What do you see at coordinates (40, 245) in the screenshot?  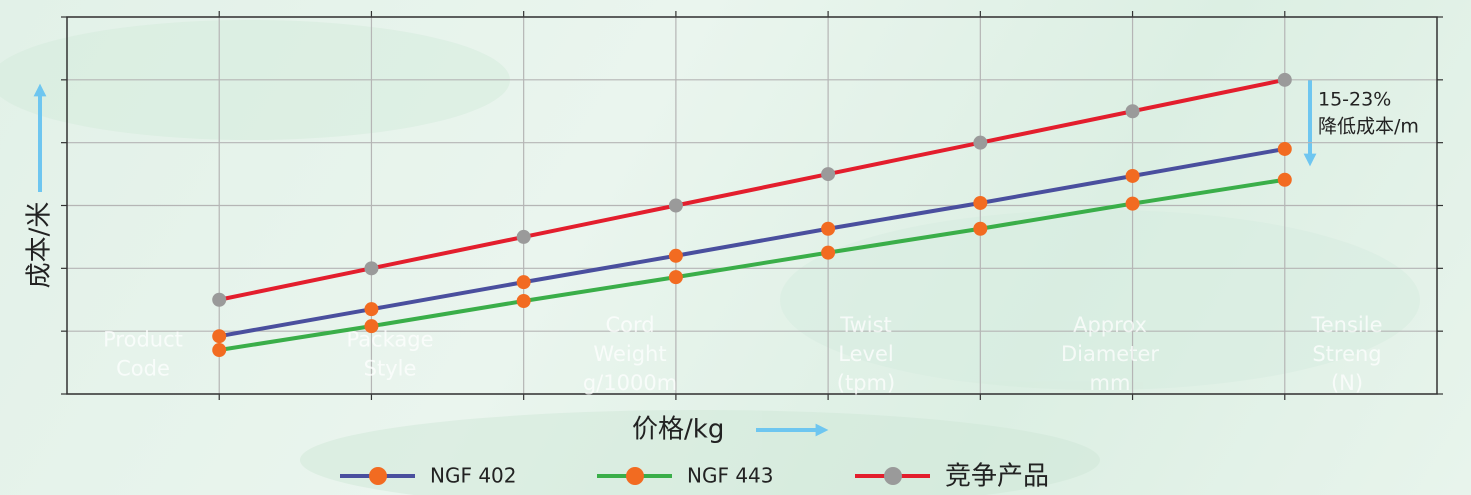 I see `y-axis-label: 成本/米` at bounding box center [40, 245].